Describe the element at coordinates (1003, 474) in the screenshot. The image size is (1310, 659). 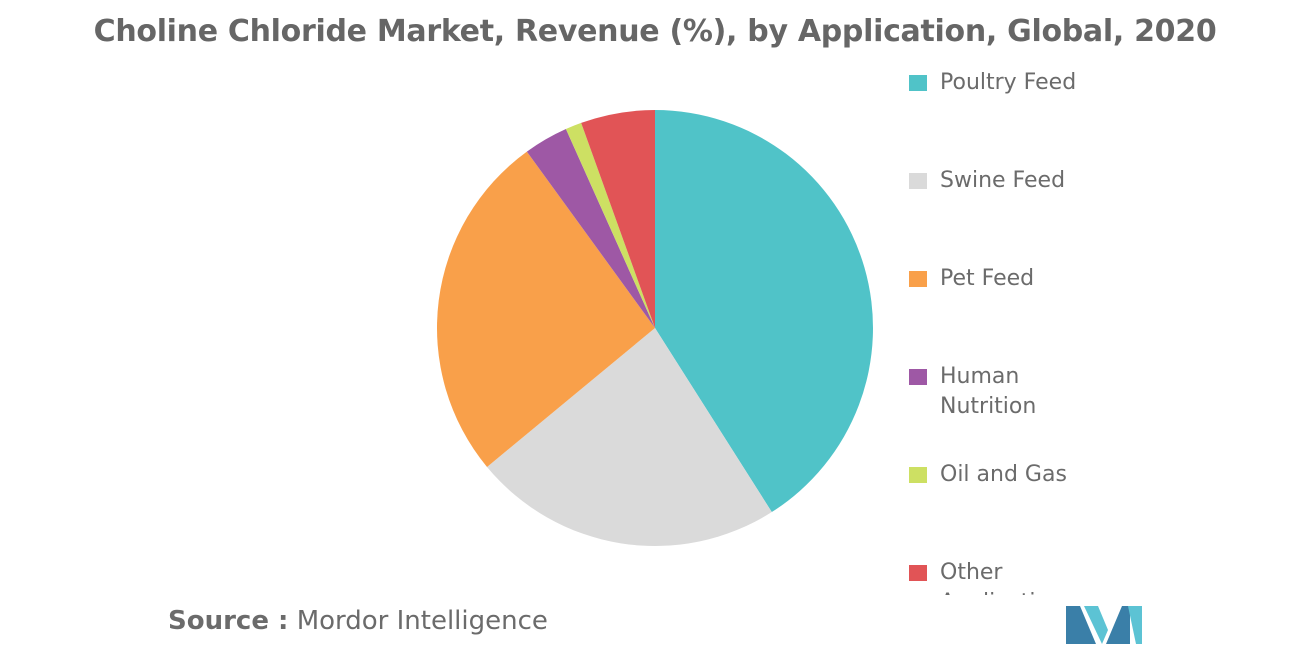
I see `legend-label-oil-and-gas: Oil and Gas` at that location.